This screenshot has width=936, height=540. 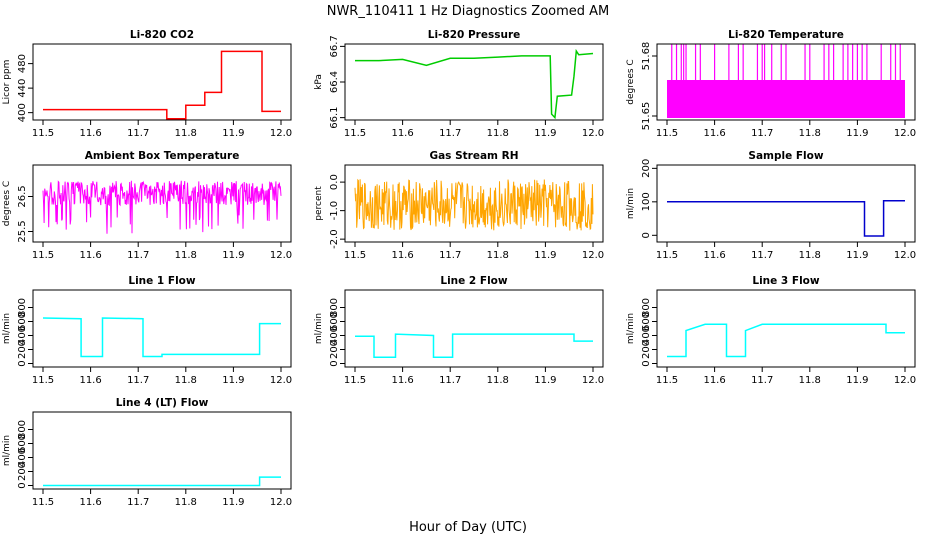 I want to click on y-tick-label: 480, so click(x=22, y=63).